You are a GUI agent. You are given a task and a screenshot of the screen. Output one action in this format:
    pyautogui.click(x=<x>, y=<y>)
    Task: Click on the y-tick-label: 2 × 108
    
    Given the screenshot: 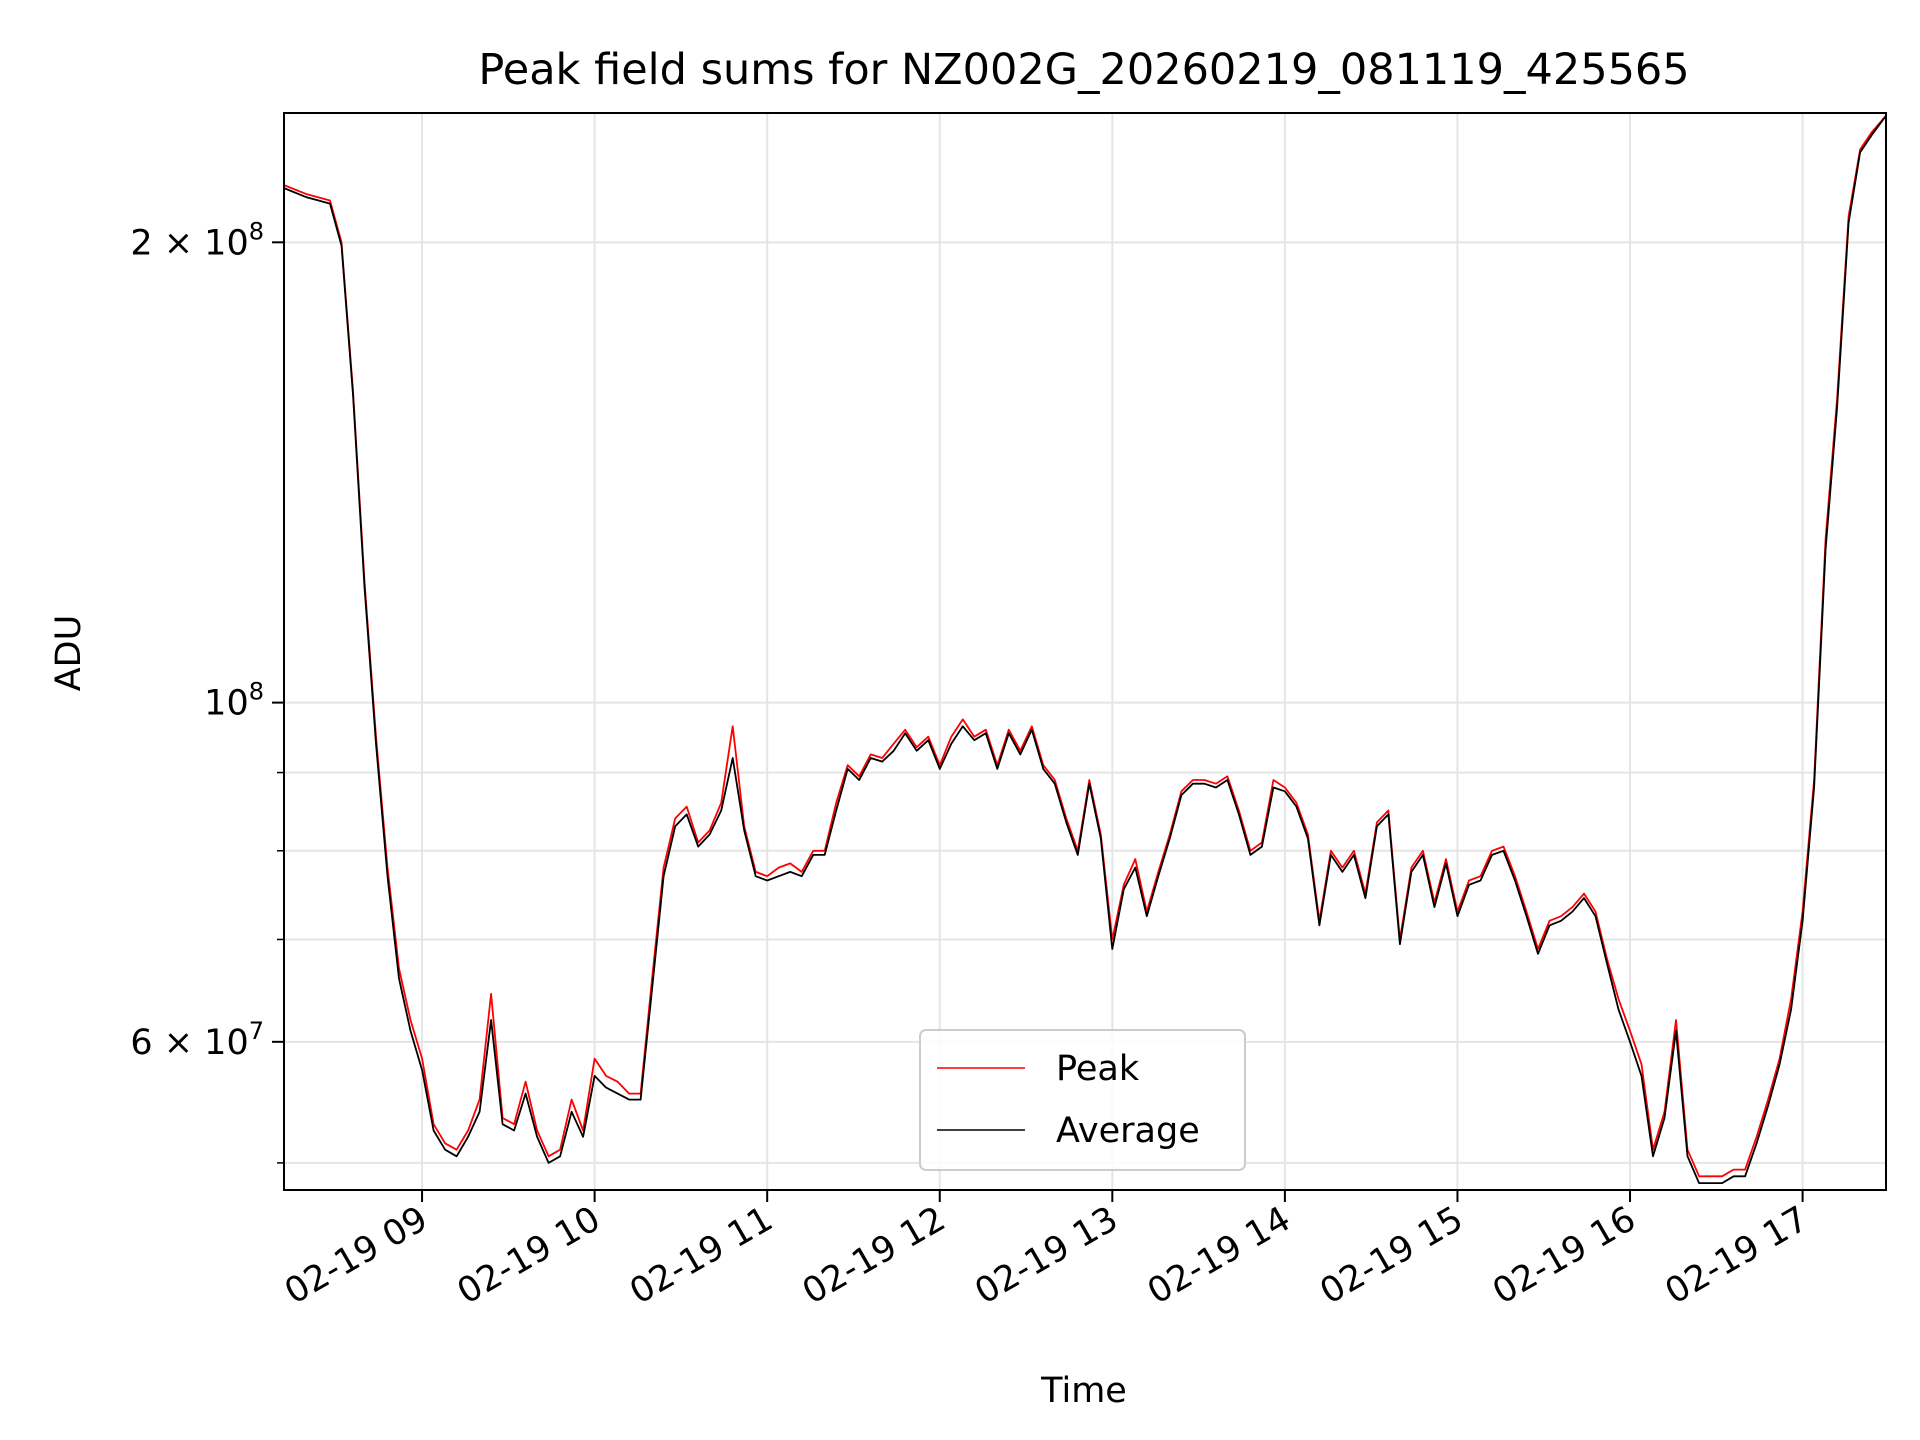 What is the action you would take?
    pyautogui.click(x=197, y=240)
    